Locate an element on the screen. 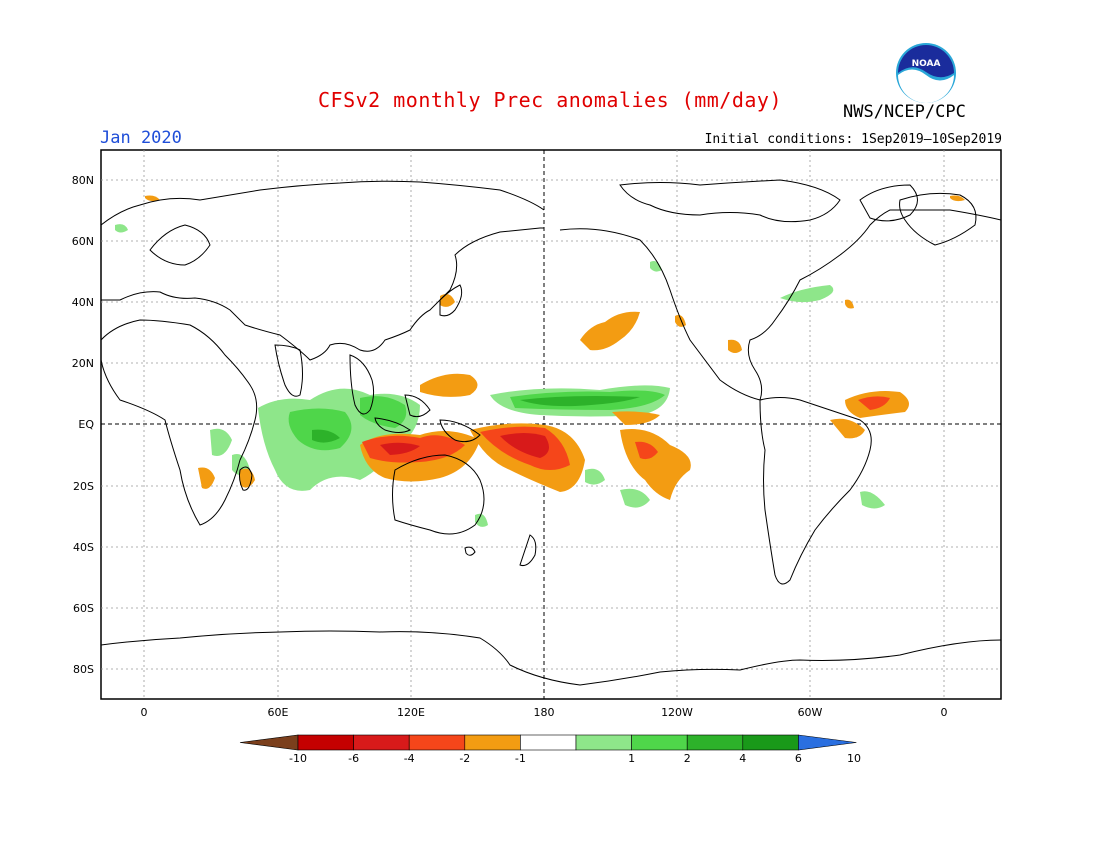  colorbar-tick-label: 6 is located at coordinates (798, 758).